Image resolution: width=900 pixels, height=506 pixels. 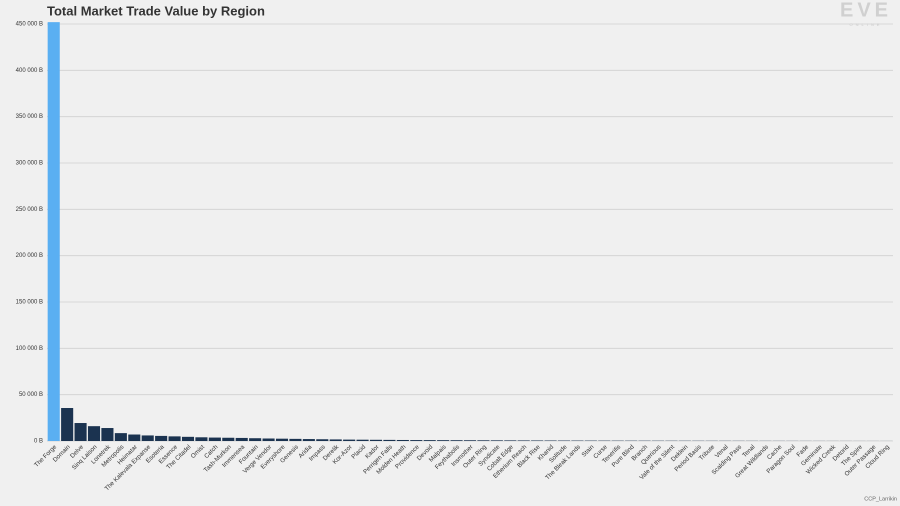 I want to click on y-tick-label: 150 000 B, so click(x=29, y=303).